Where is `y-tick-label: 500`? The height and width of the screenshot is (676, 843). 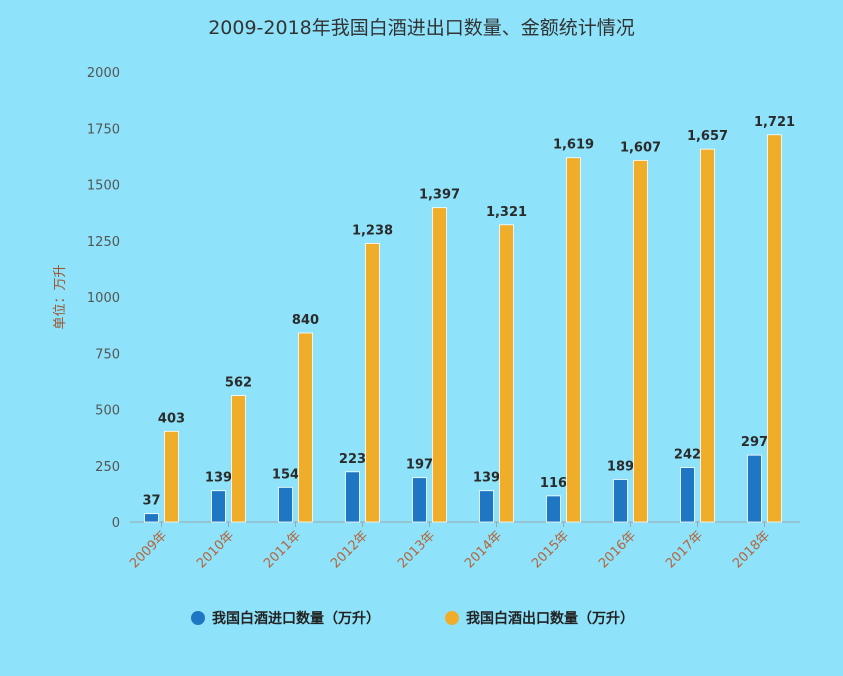 y-tick-label: 500 is located at coordinates (107, 411).